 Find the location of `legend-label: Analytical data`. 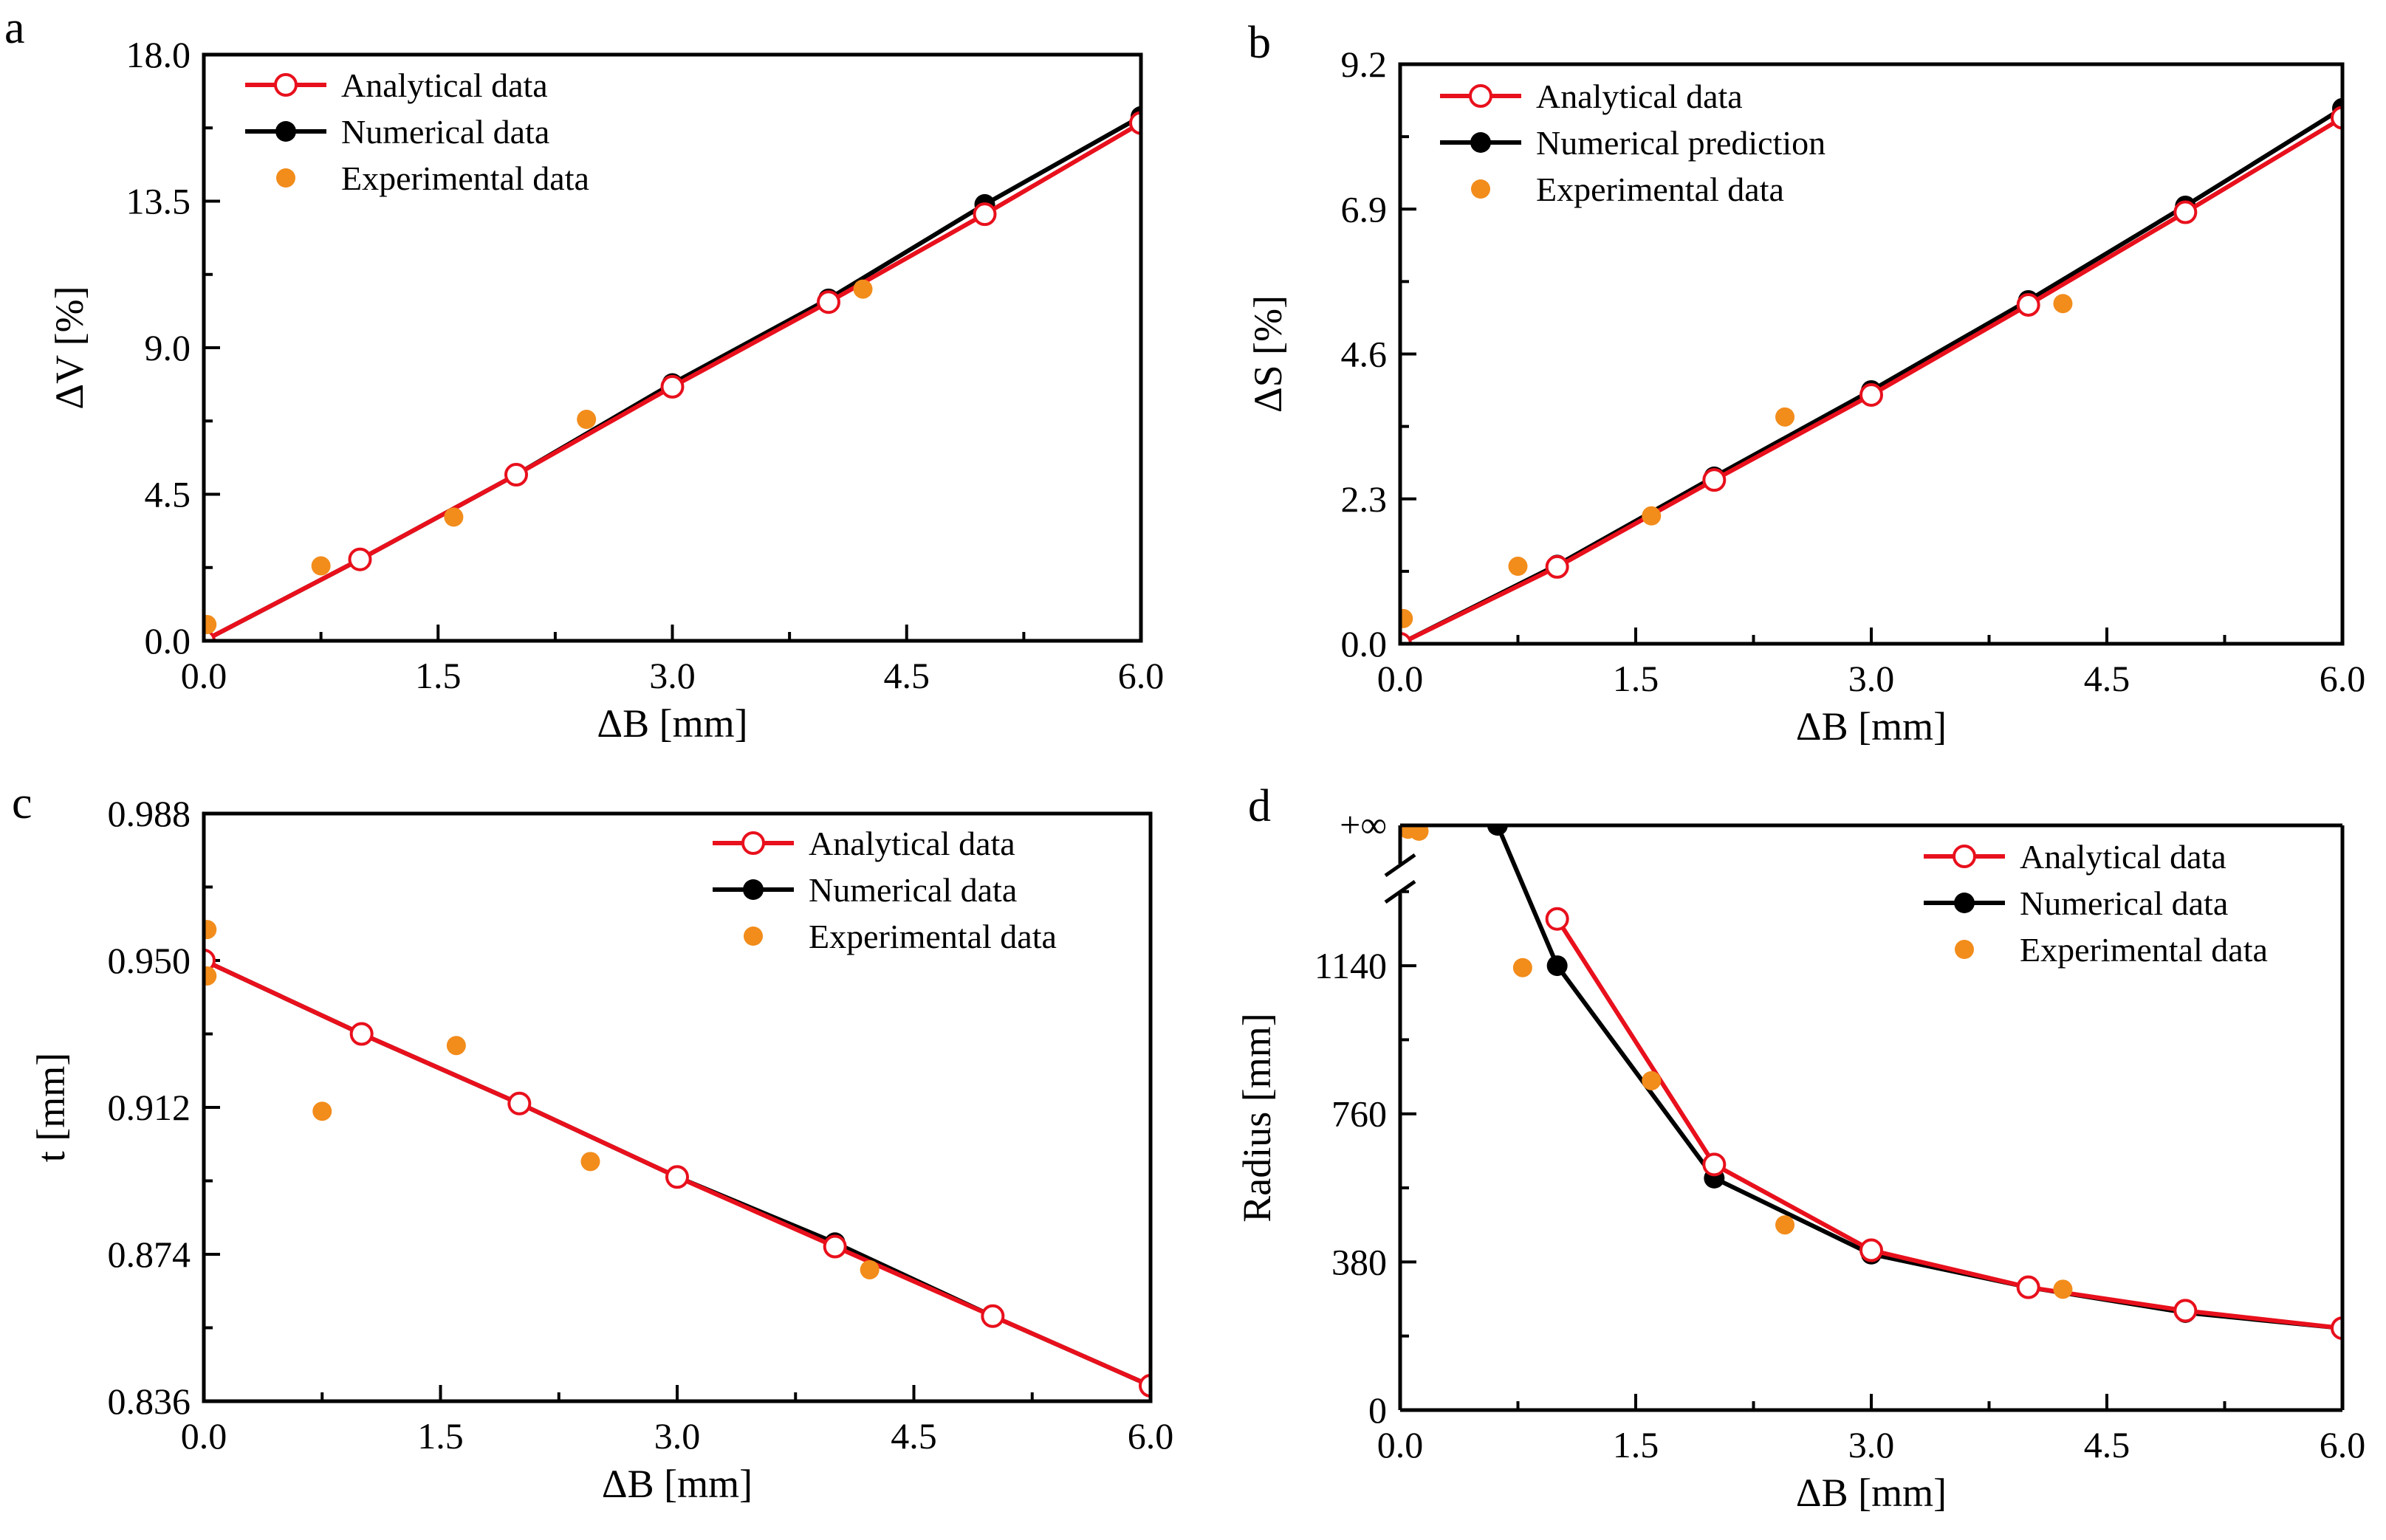

legend-label: Analytical data is located at coordinates (912, 843).